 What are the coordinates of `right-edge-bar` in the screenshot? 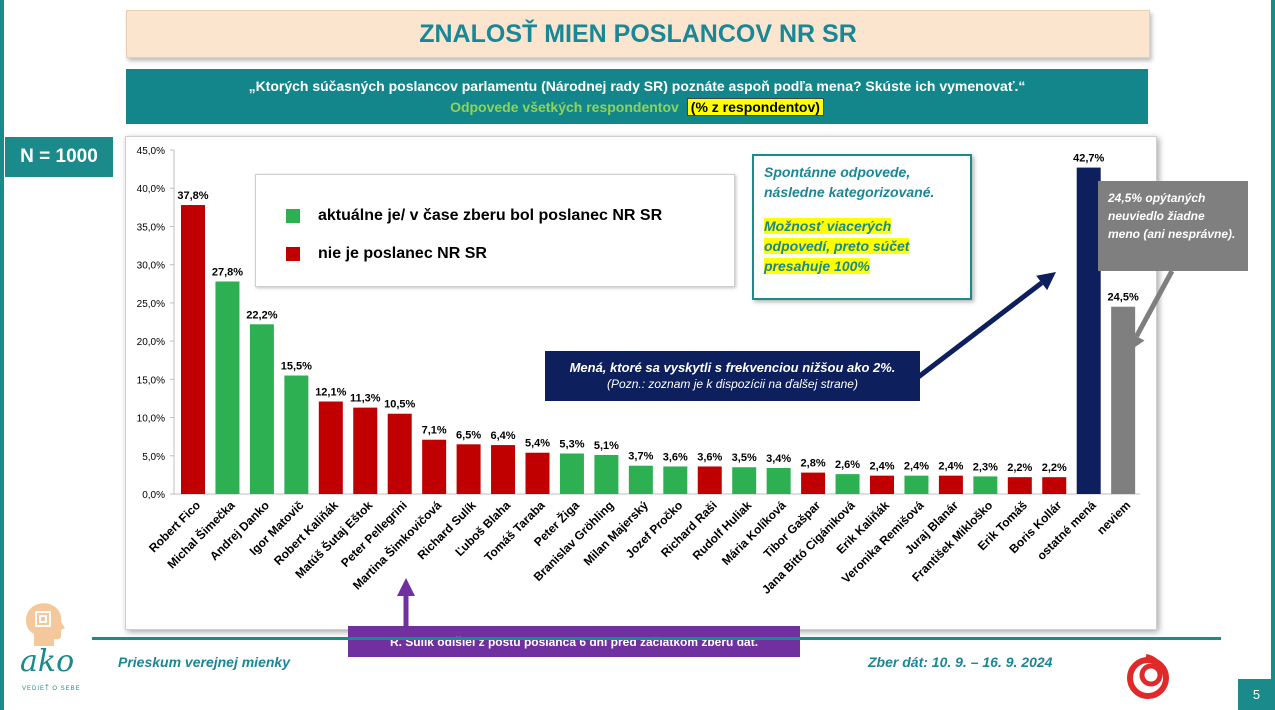 It's located at (1273, 355).